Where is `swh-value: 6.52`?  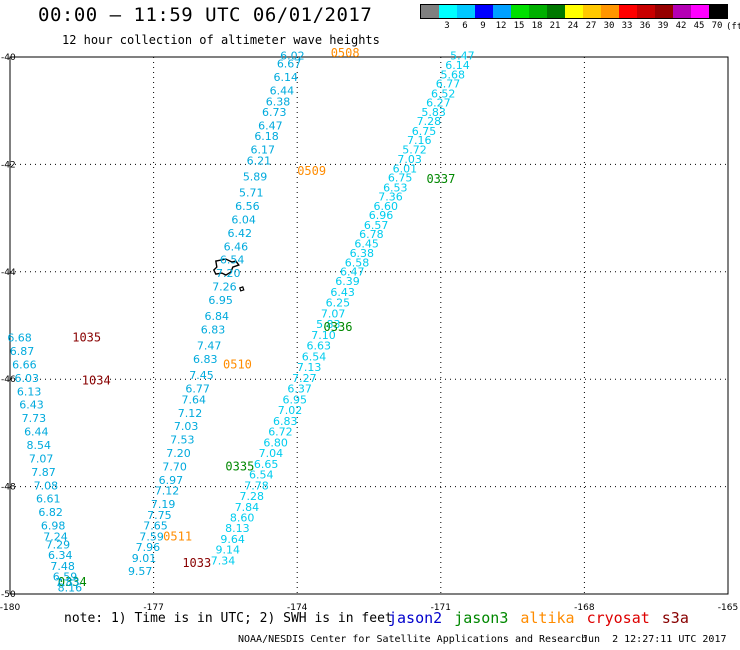 swh-value: 6.52 is located at coordinates (443, 93).